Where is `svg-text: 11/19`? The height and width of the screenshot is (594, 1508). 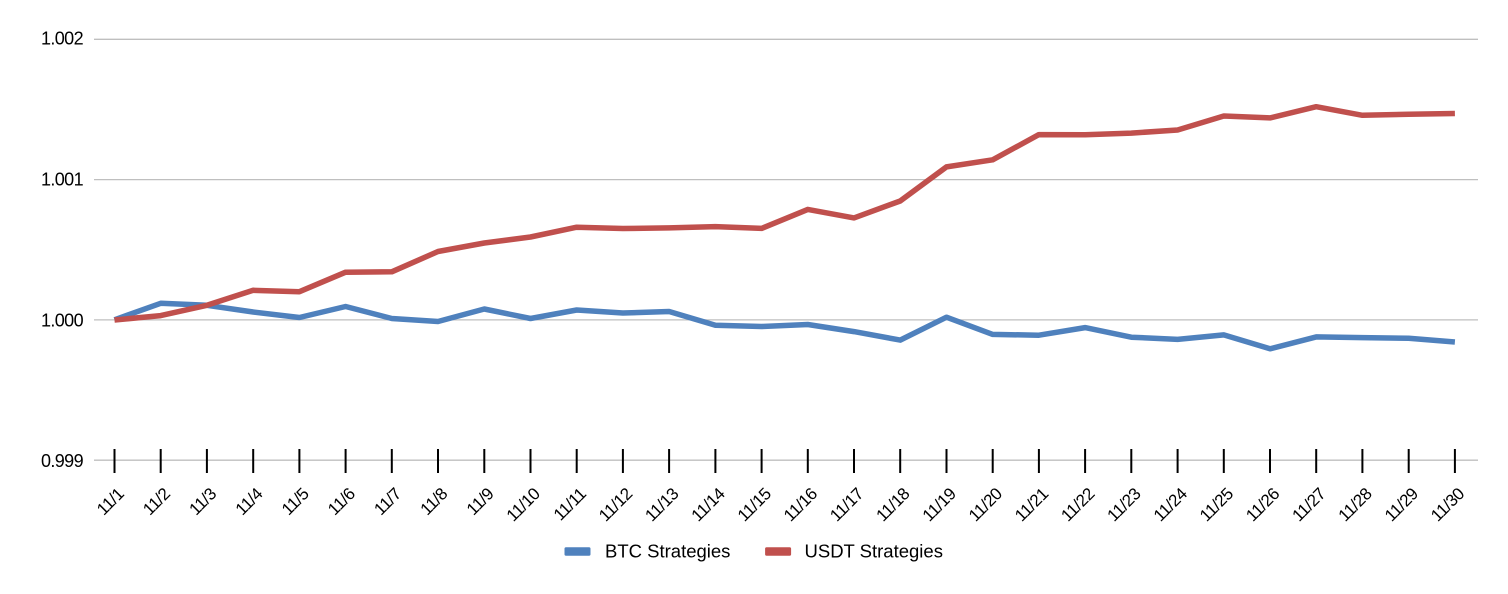 svg-text: 11/19 is located at coordinates (939, 504).